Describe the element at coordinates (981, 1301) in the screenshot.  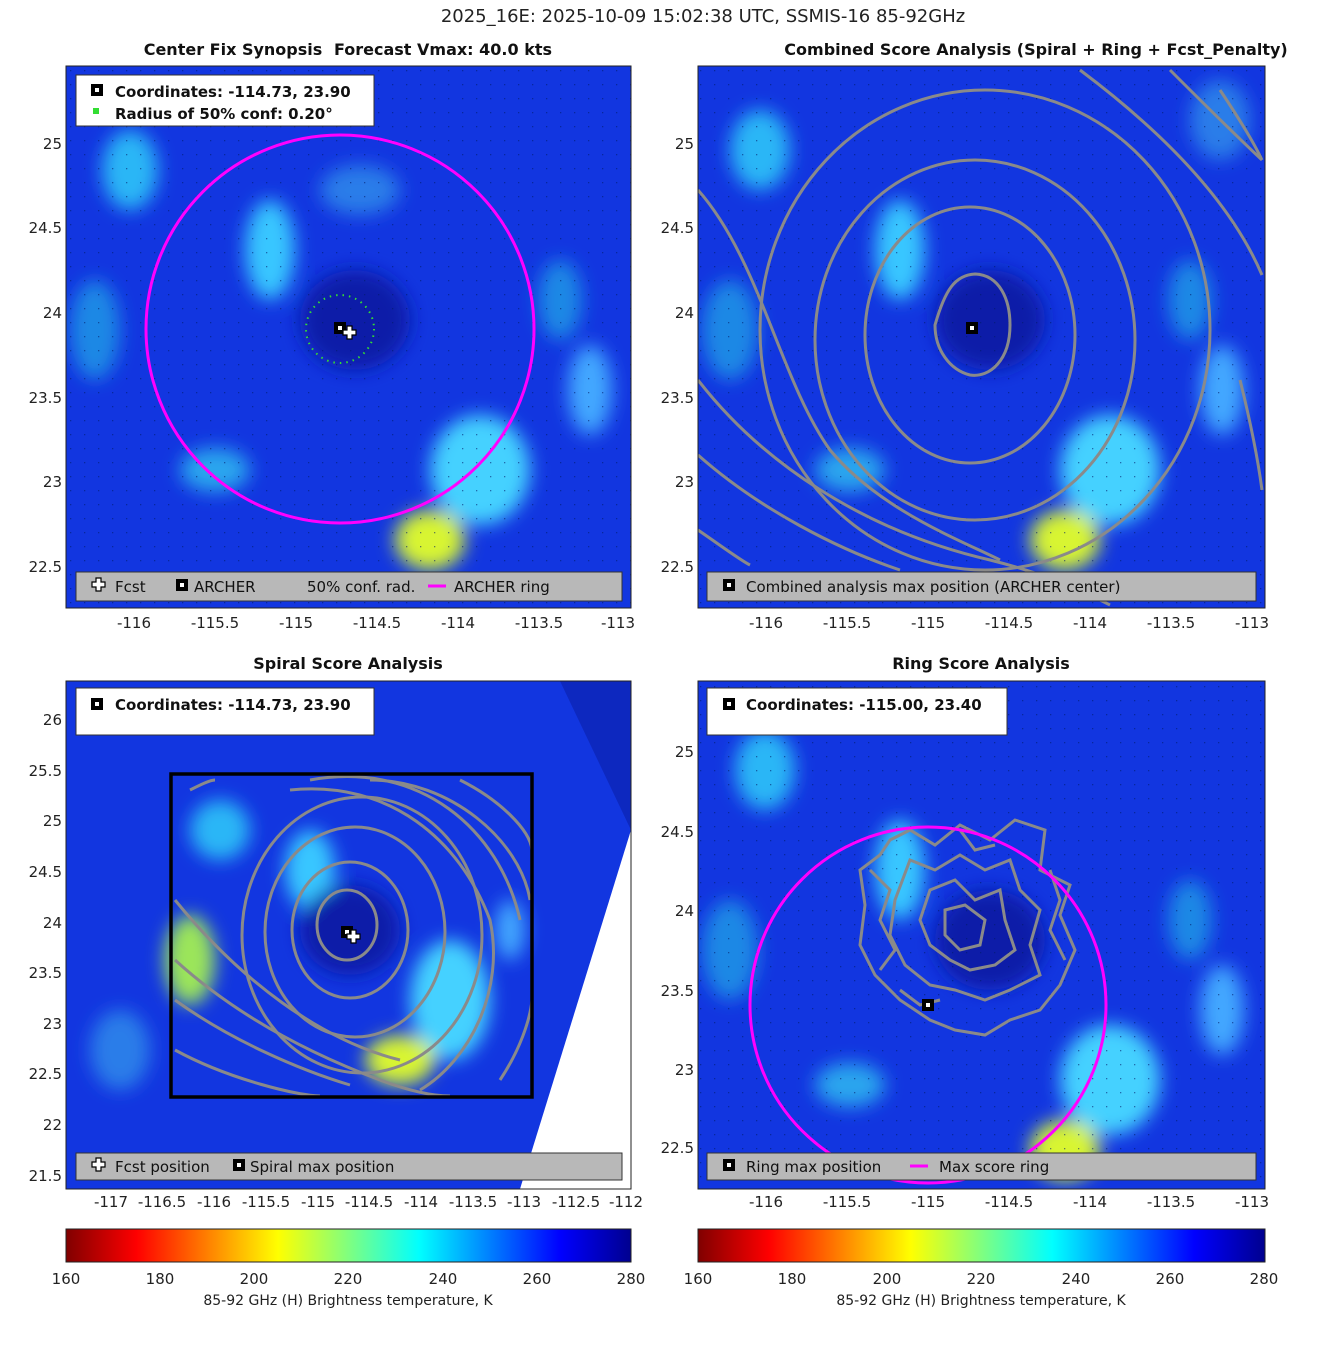
I see `colorbar-right-label: 85-92 GHz (H) Brightness temperature, K` at that location.